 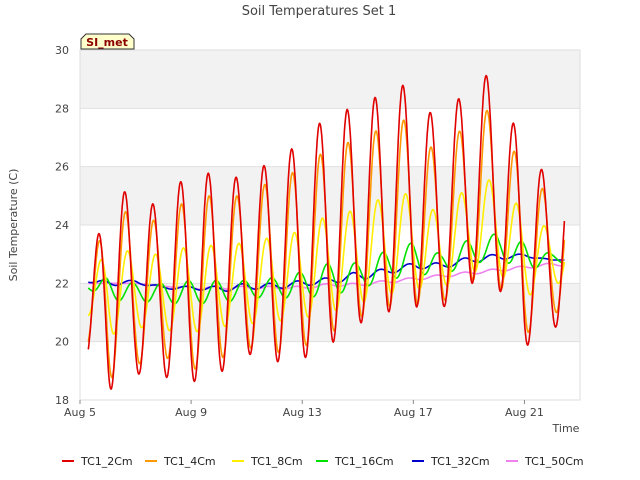 What do you see at coordinates (319, 11) in the screenshot?
I see `chart-title: Soil Temperatures Set 1` at bounding box center [319, 11].